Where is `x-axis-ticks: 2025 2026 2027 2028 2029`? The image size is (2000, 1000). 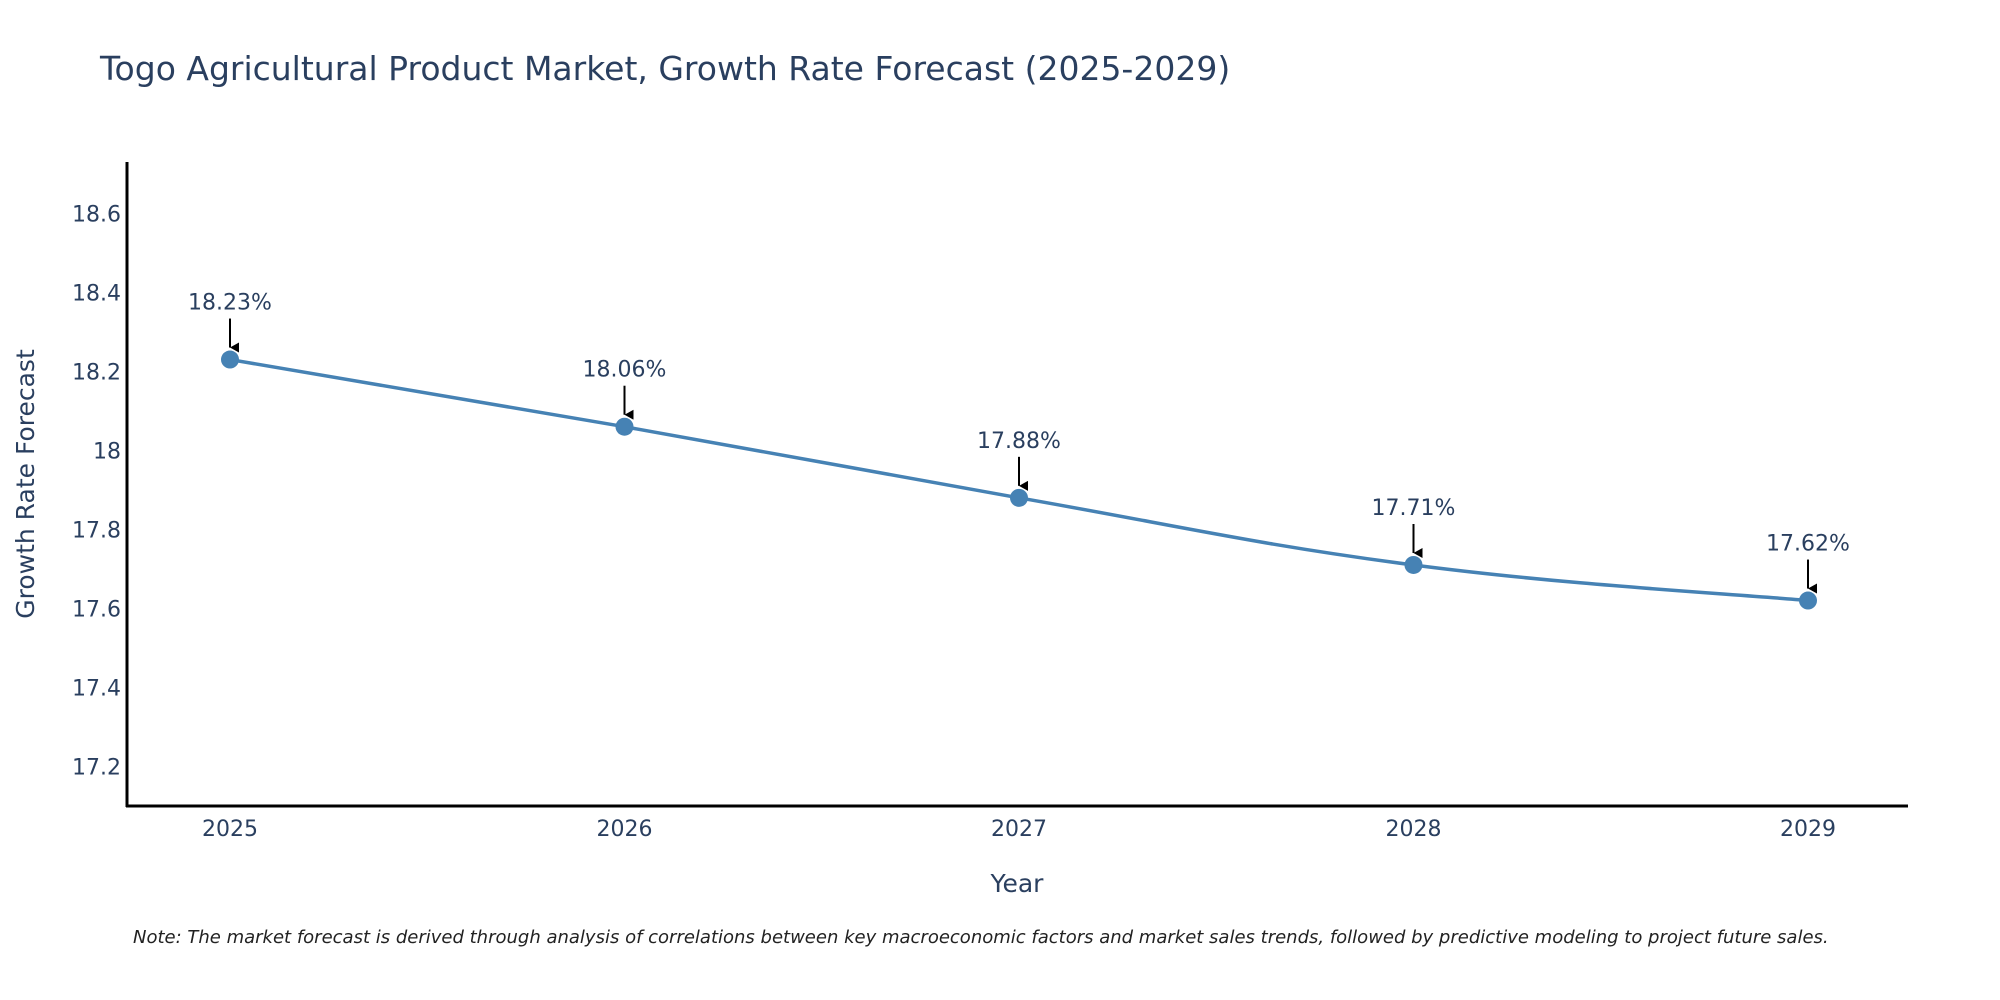 x-axis-ticks: 2025 2026 2027 2028 2029 is located at coordinates (1019, 829).